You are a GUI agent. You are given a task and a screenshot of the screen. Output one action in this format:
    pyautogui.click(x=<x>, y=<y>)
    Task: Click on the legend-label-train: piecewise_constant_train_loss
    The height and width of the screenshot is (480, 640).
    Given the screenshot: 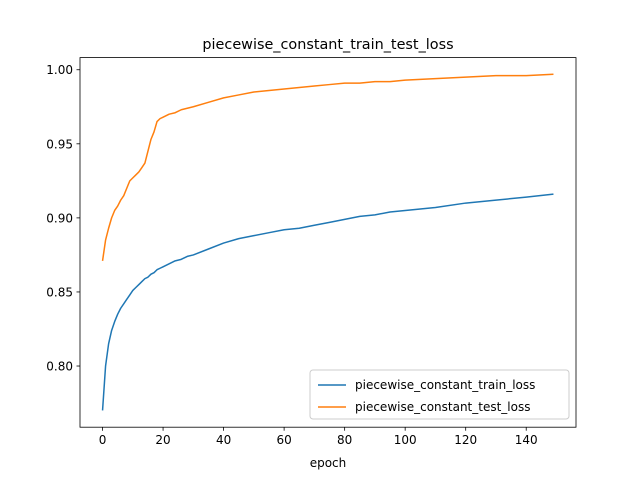 What is the action you would take?
    pyautogui.click(x=445, y=385)
    